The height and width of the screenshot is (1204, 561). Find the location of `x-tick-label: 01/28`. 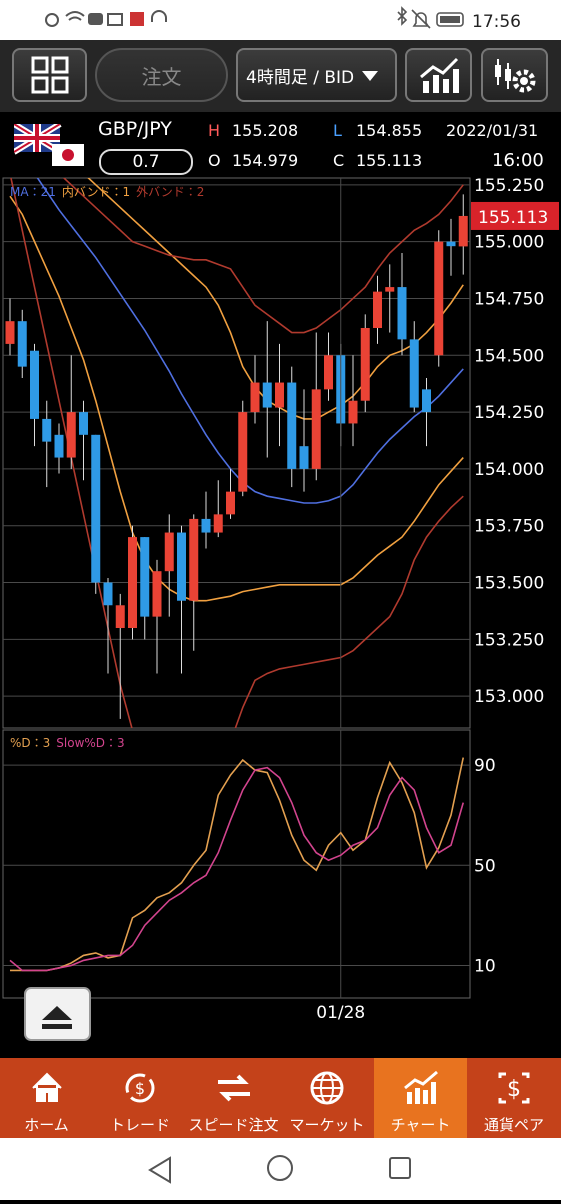

x-tick-label: 01/28 is located at coordinates (340, 1013).